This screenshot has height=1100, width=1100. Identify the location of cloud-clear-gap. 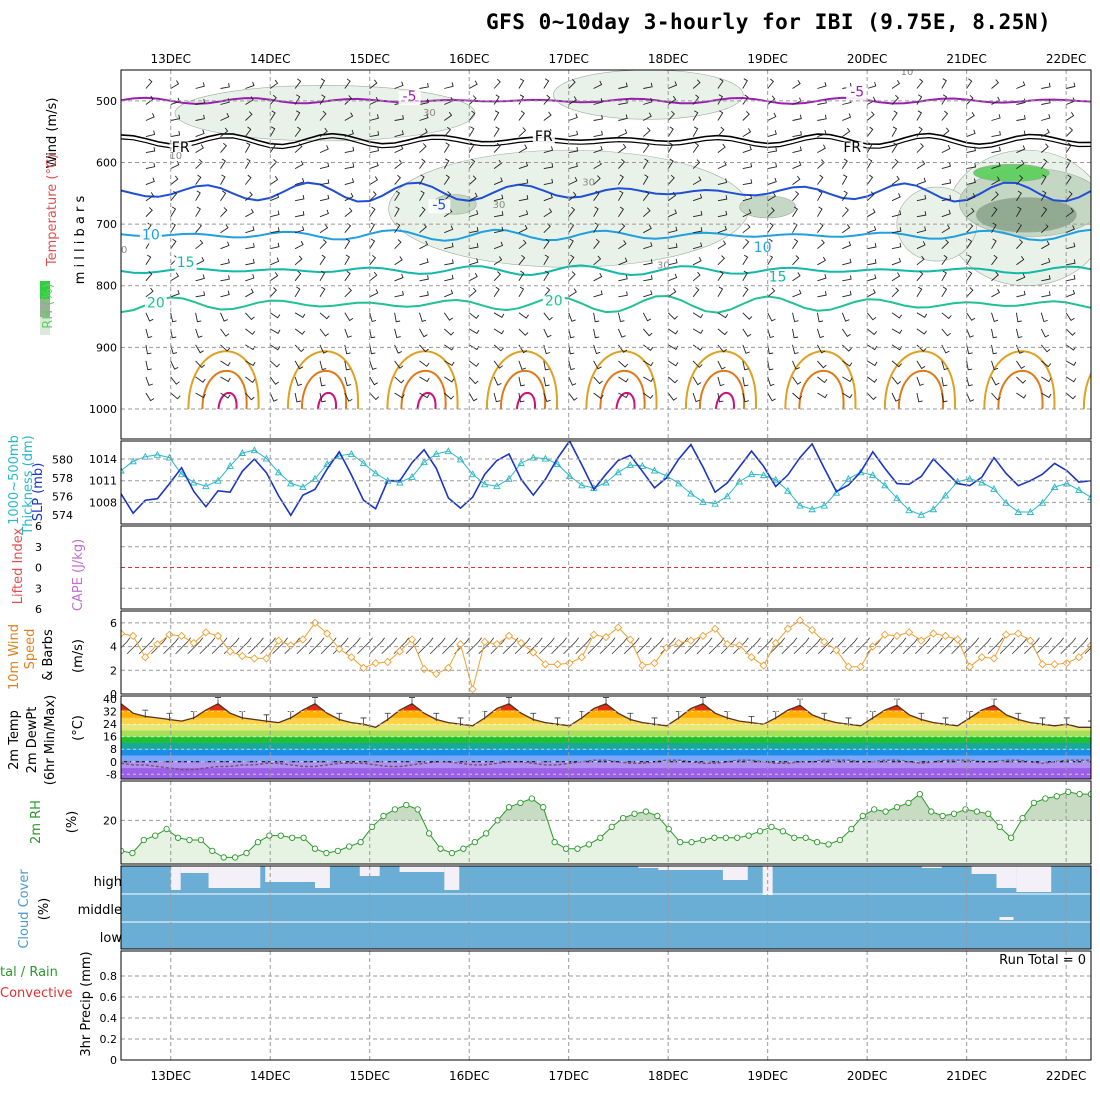
(1034, 879).